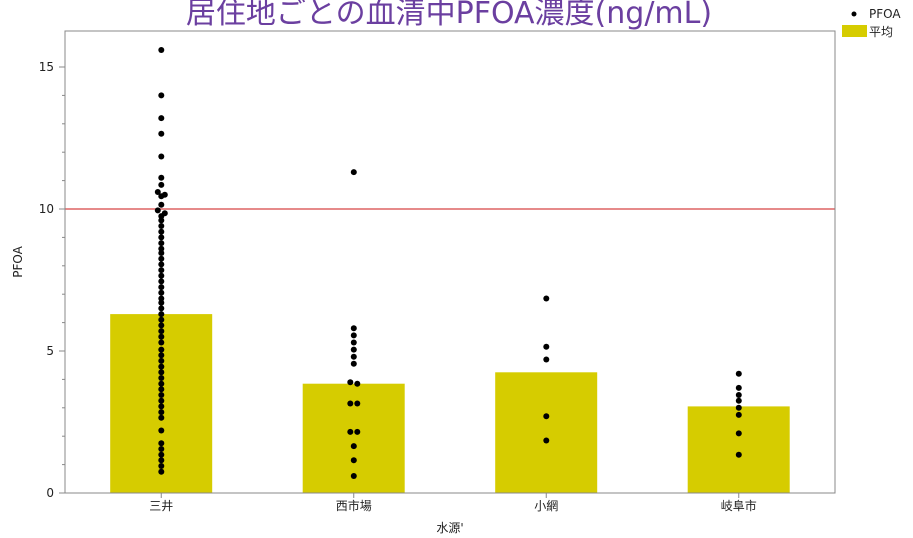  What do you see at coordinates (46, 209) in the screenshot?
I see `y-tick-label: 10` at bounding box center [46, 209].